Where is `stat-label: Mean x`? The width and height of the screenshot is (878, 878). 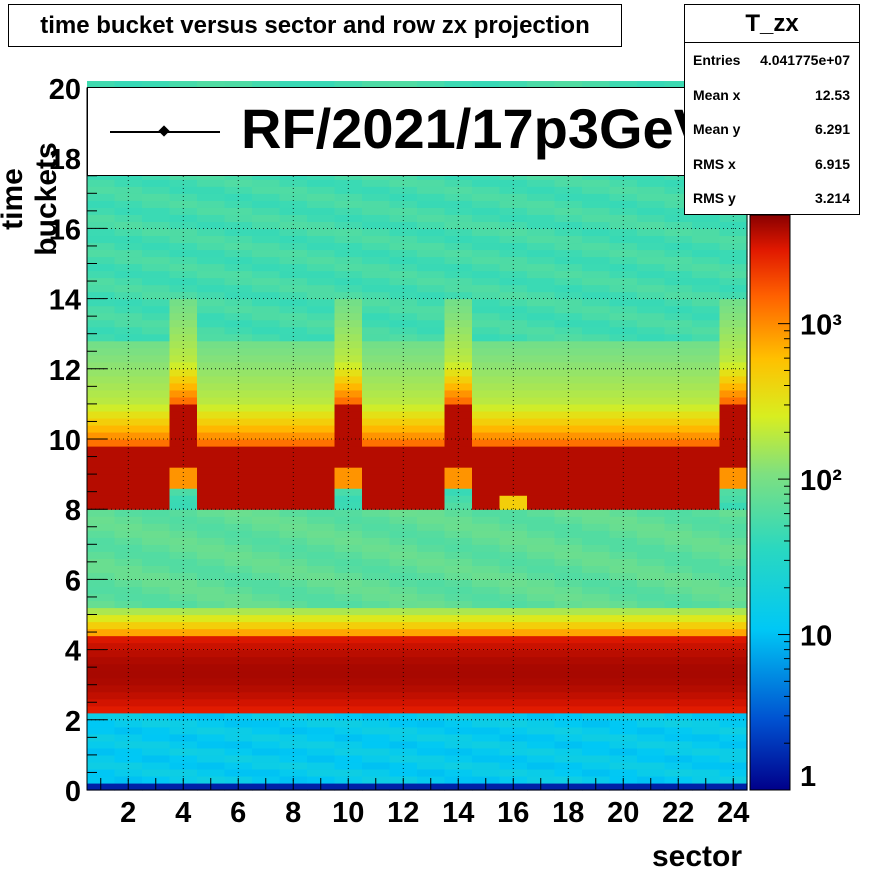
stat-label: Mean x is located at coordinates (717, 94).